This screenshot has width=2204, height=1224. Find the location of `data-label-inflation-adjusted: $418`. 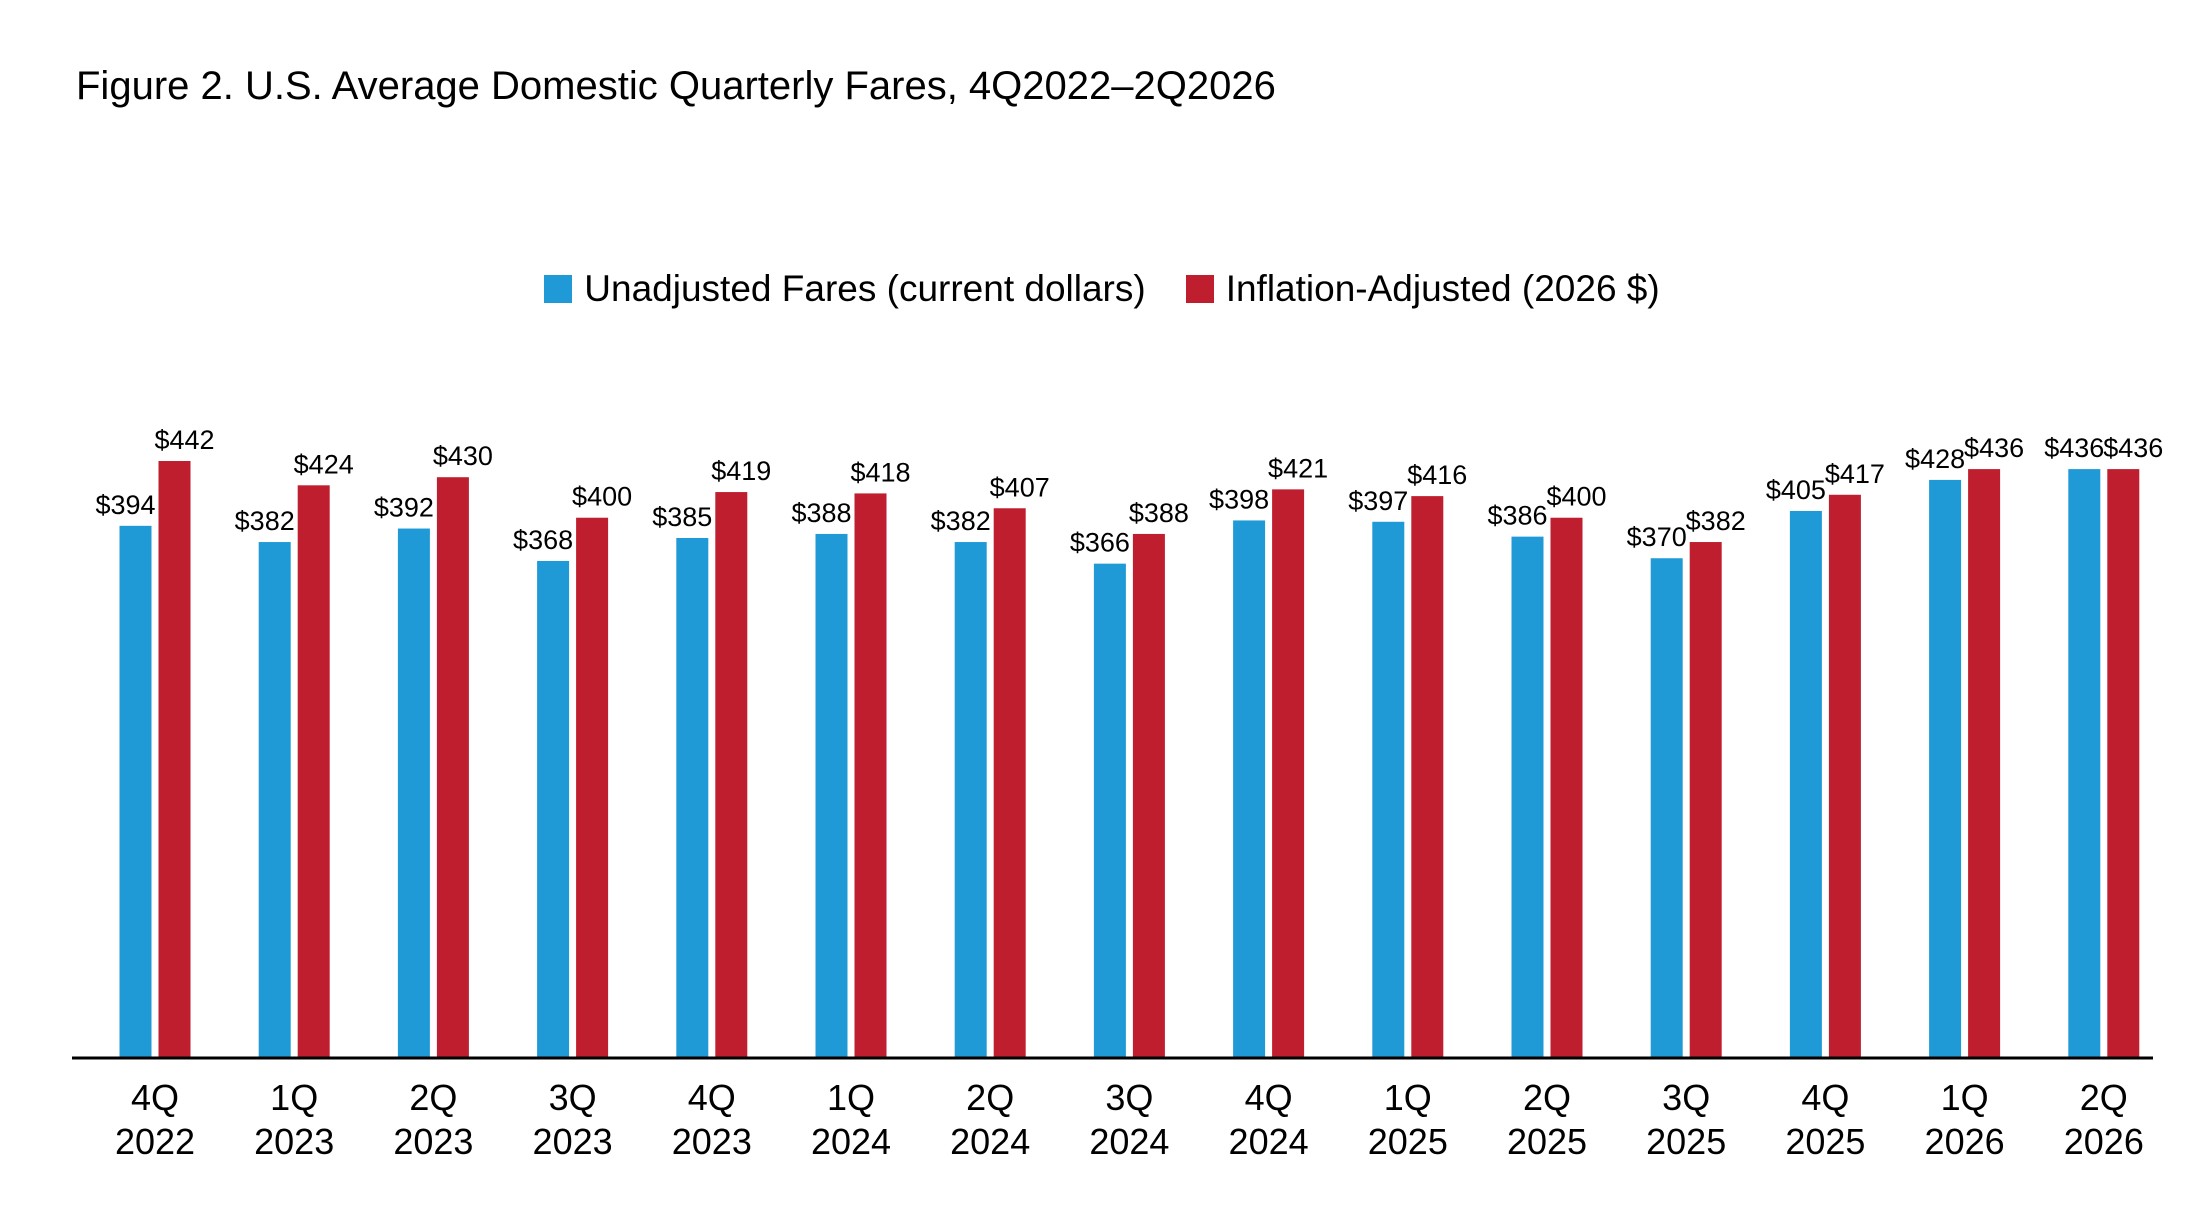

data-label-inflation-adjusted: $418 is located at coordinates (880, 472).